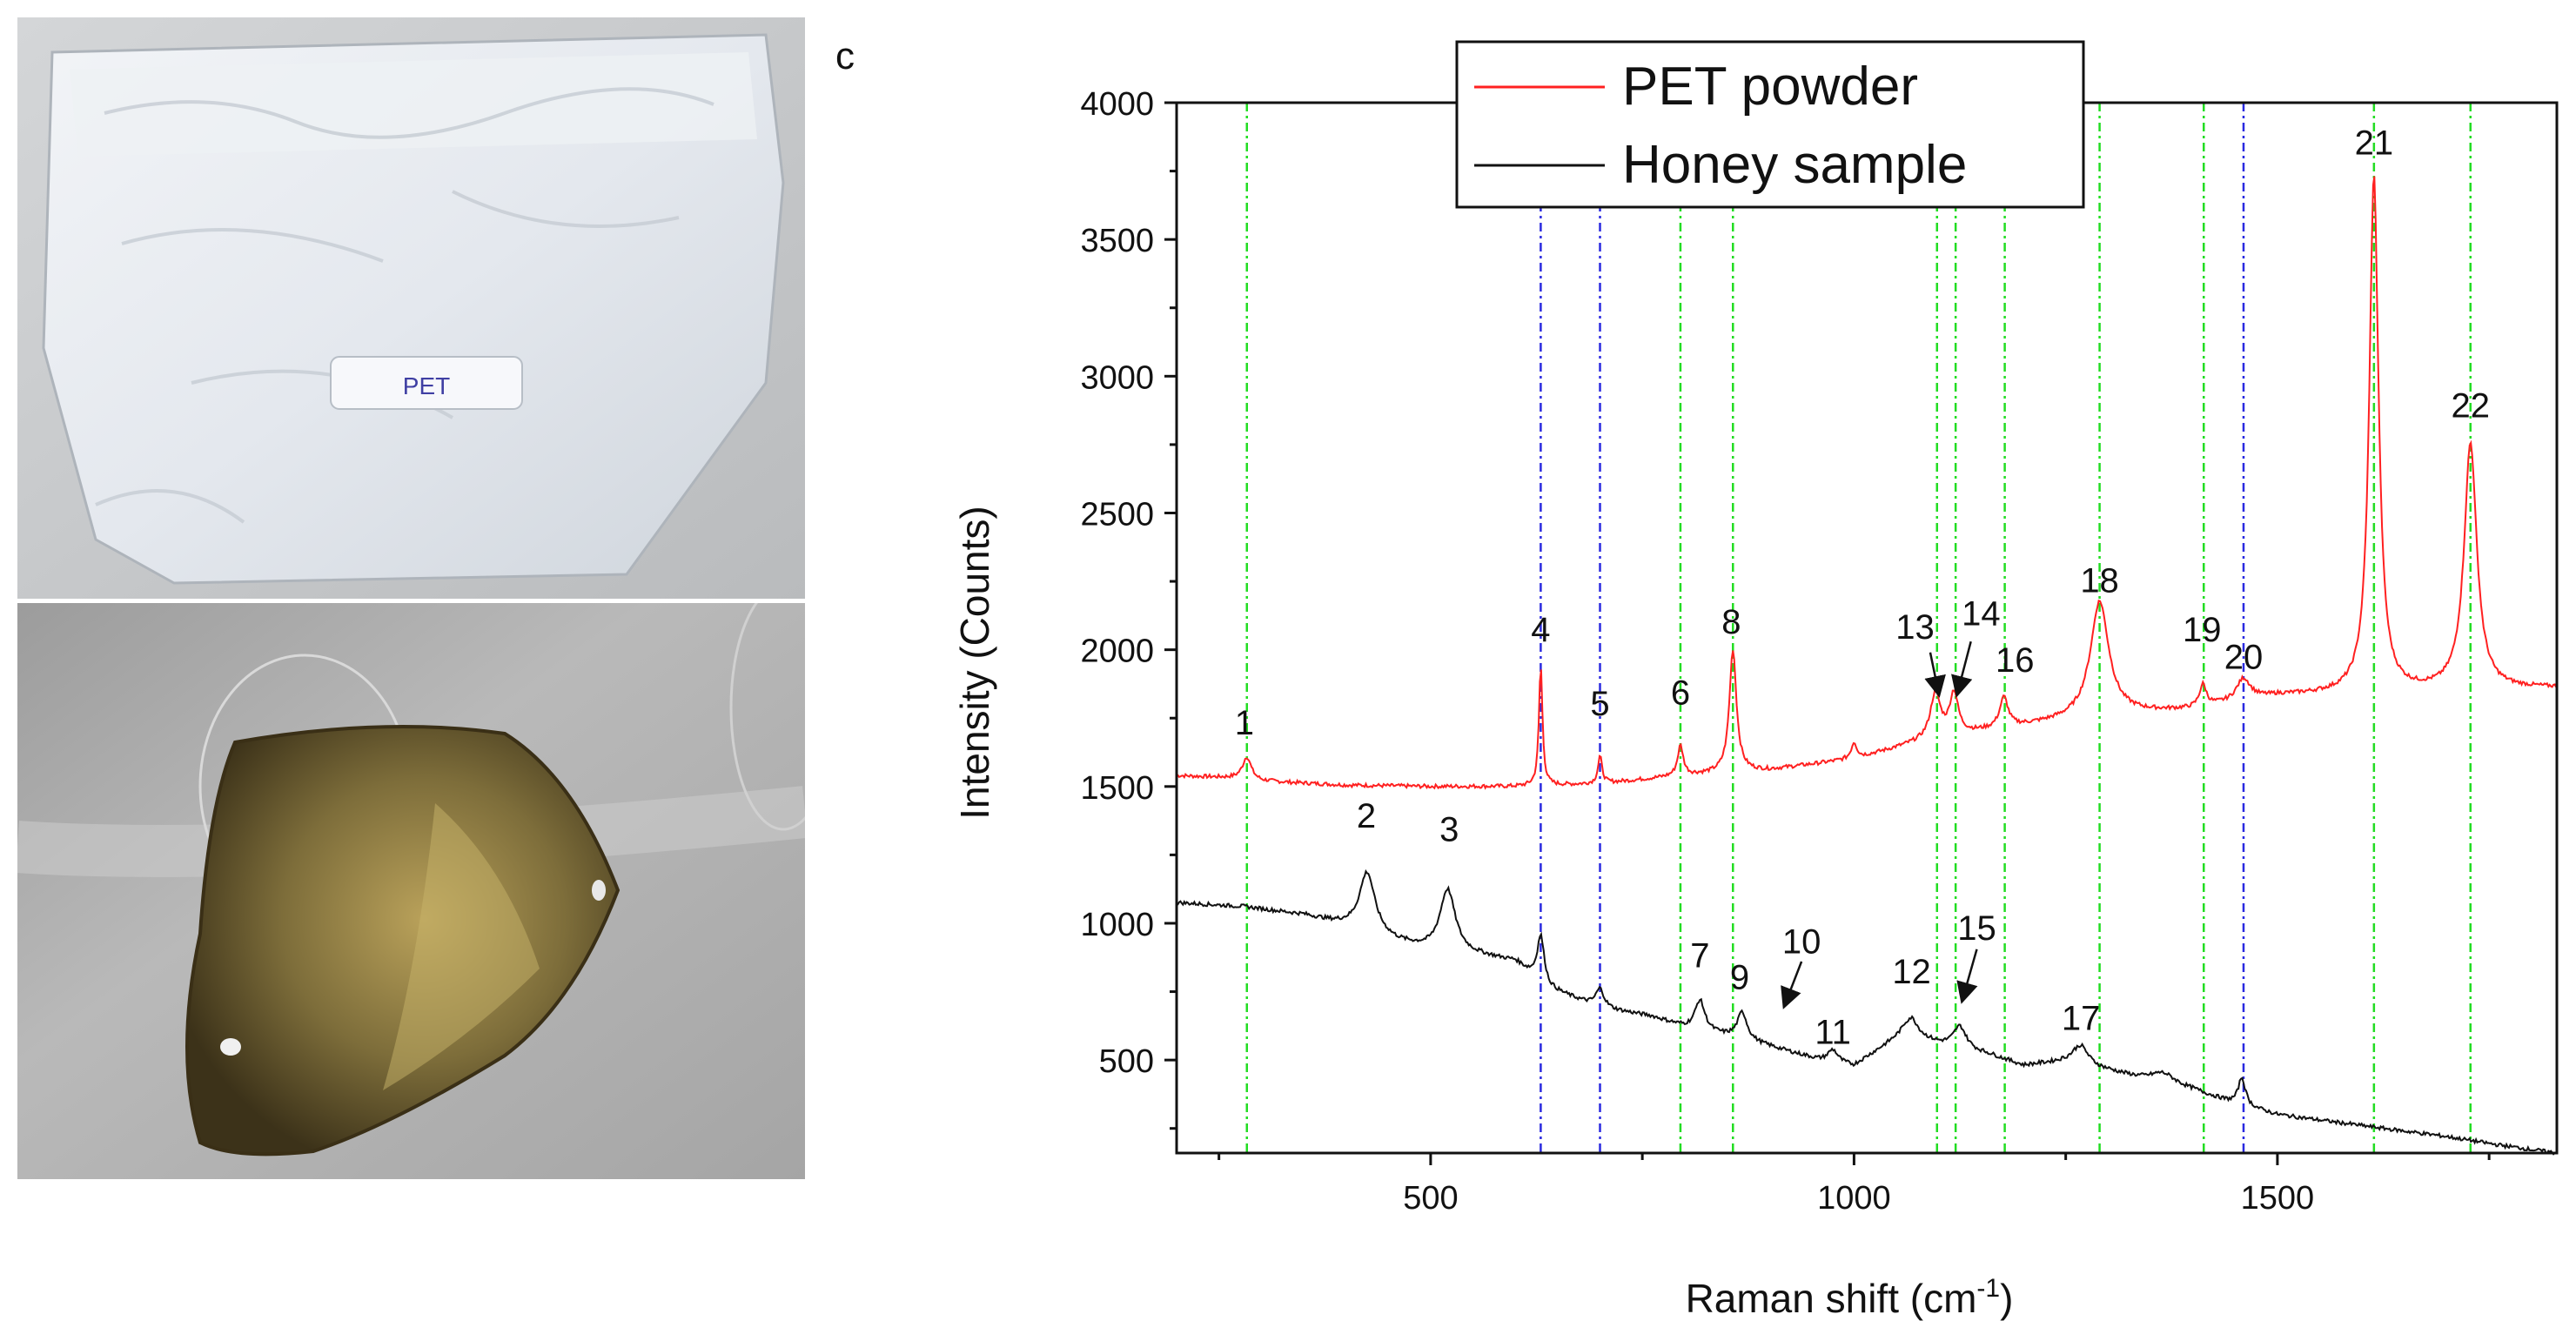 This screenshot has width=2576, height=1341. What do you see at coordinates (1117, 241) in the screenshot?
I see `y-tick-label: 3500` at bounding box center [1117, 241].